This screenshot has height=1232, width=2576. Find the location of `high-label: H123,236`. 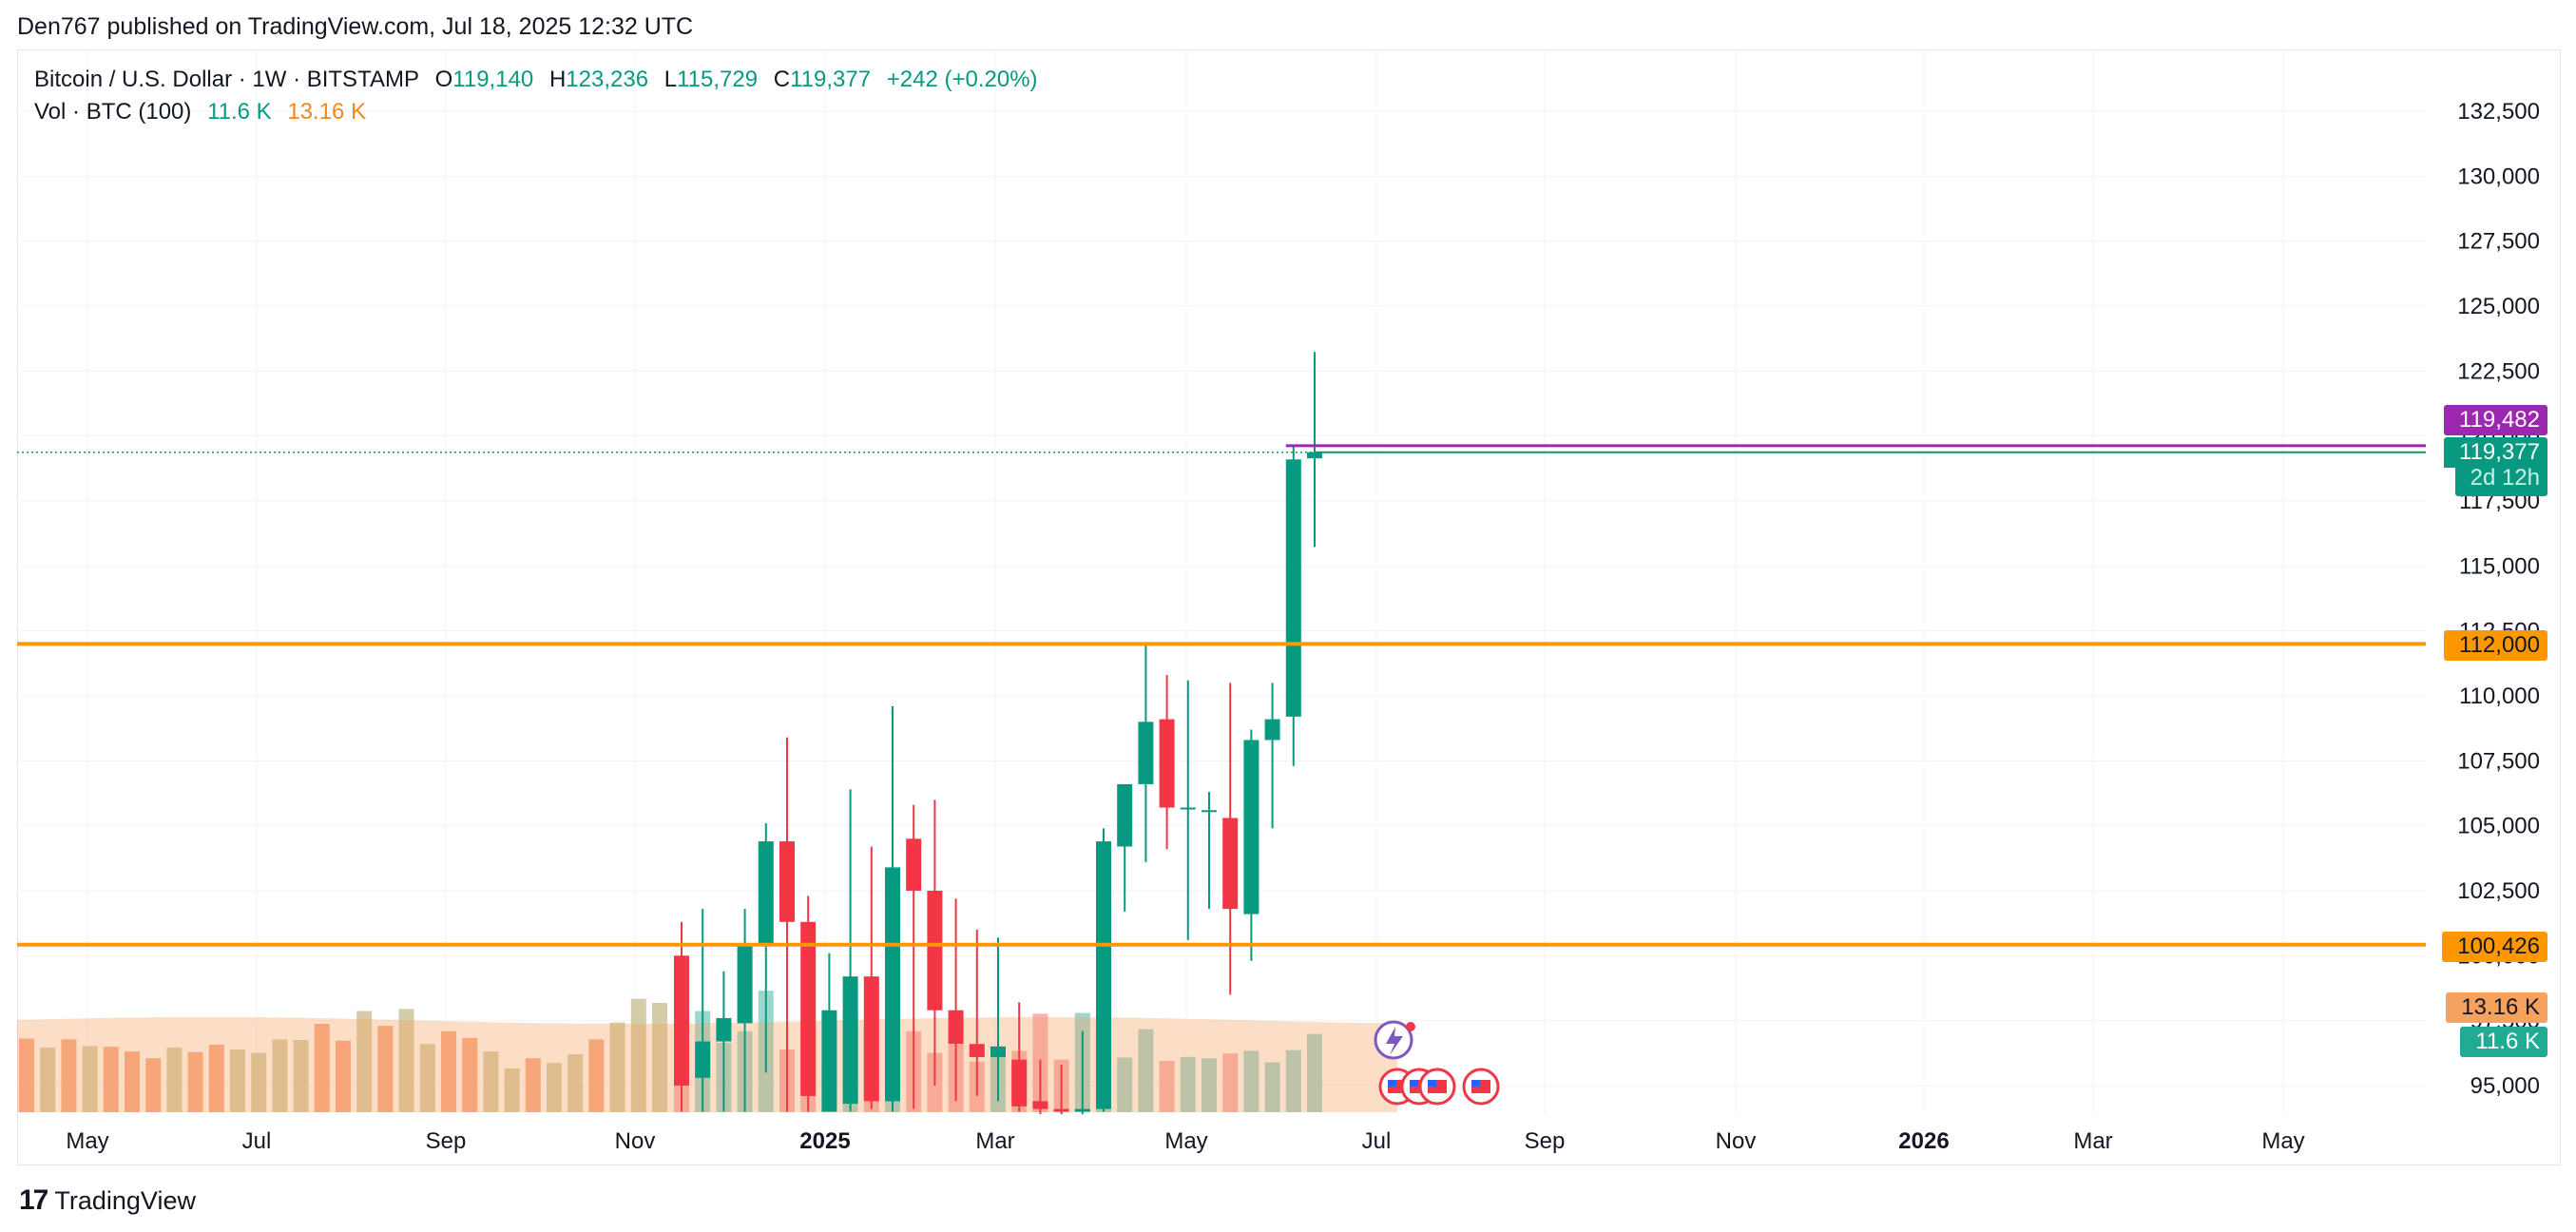

high-label: H123,236 is located at coordinates (599, 79).